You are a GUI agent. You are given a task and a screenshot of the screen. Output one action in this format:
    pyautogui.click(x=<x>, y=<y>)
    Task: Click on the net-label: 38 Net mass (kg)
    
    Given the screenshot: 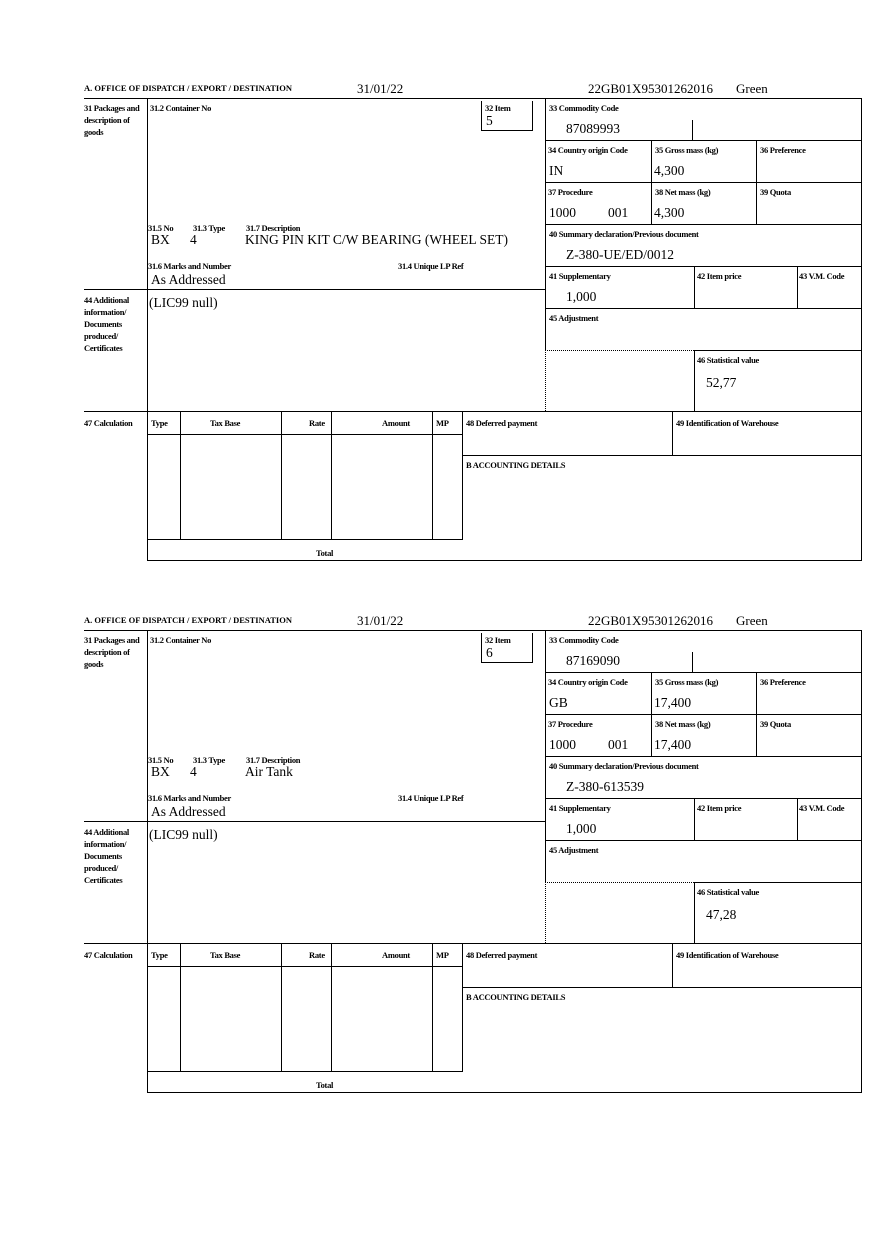 What is the action you would take?
    pyautogui.click(x=683, y=724)
    